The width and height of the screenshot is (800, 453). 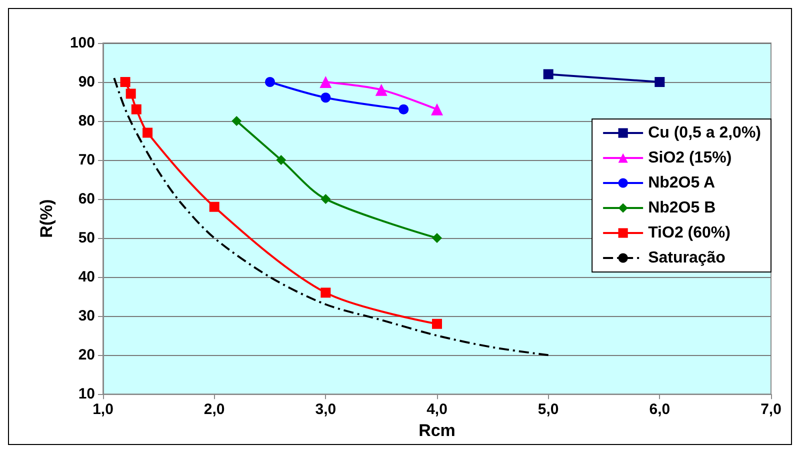 I want to click on legend-label: Saturação, so click(x=687, y=258).